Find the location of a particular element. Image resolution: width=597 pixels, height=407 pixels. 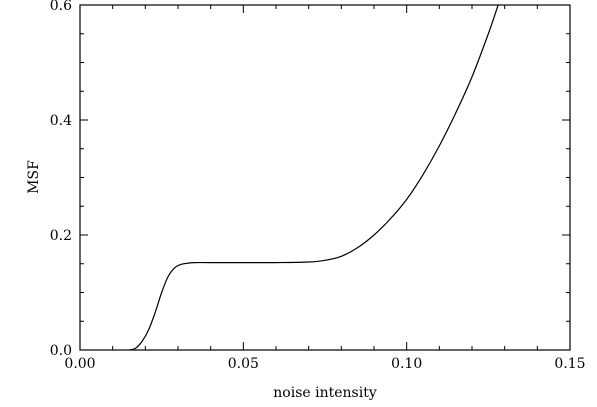

x-tick-label: 0.05 is located at coordinates (243, 364).